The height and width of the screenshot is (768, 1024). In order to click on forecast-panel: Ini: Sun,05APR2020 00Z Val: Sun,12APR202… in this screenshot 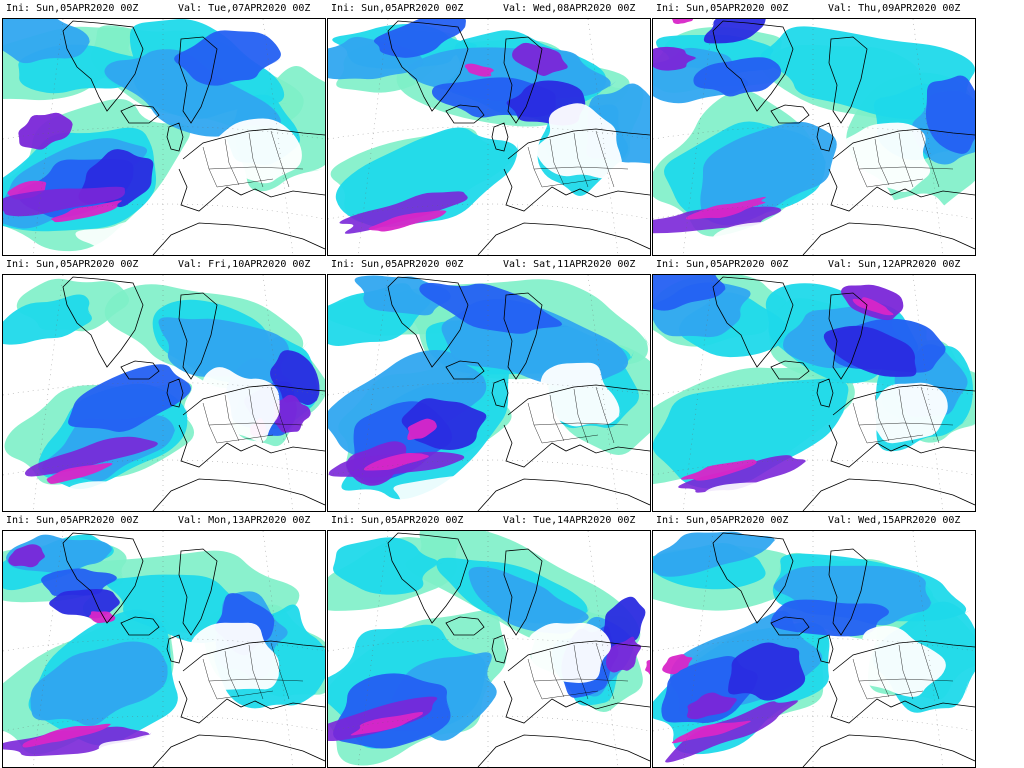, I will do `click(814, 384)`.